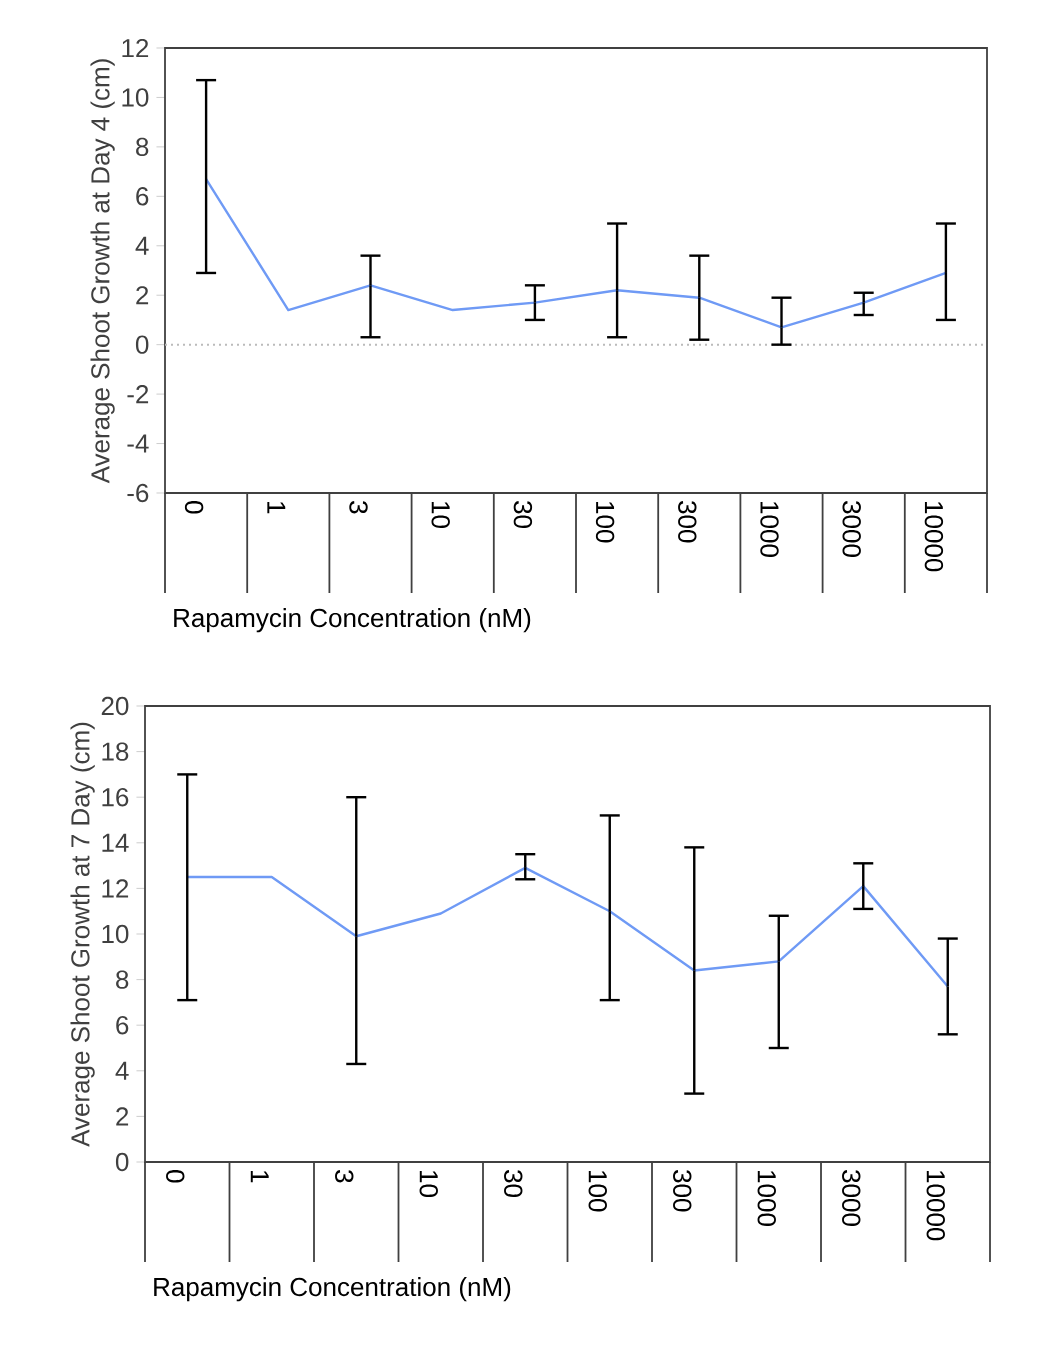  Describe the element at coordinates (115, 706) in the screenshot. I see `y-tick-label: 20` at that location.